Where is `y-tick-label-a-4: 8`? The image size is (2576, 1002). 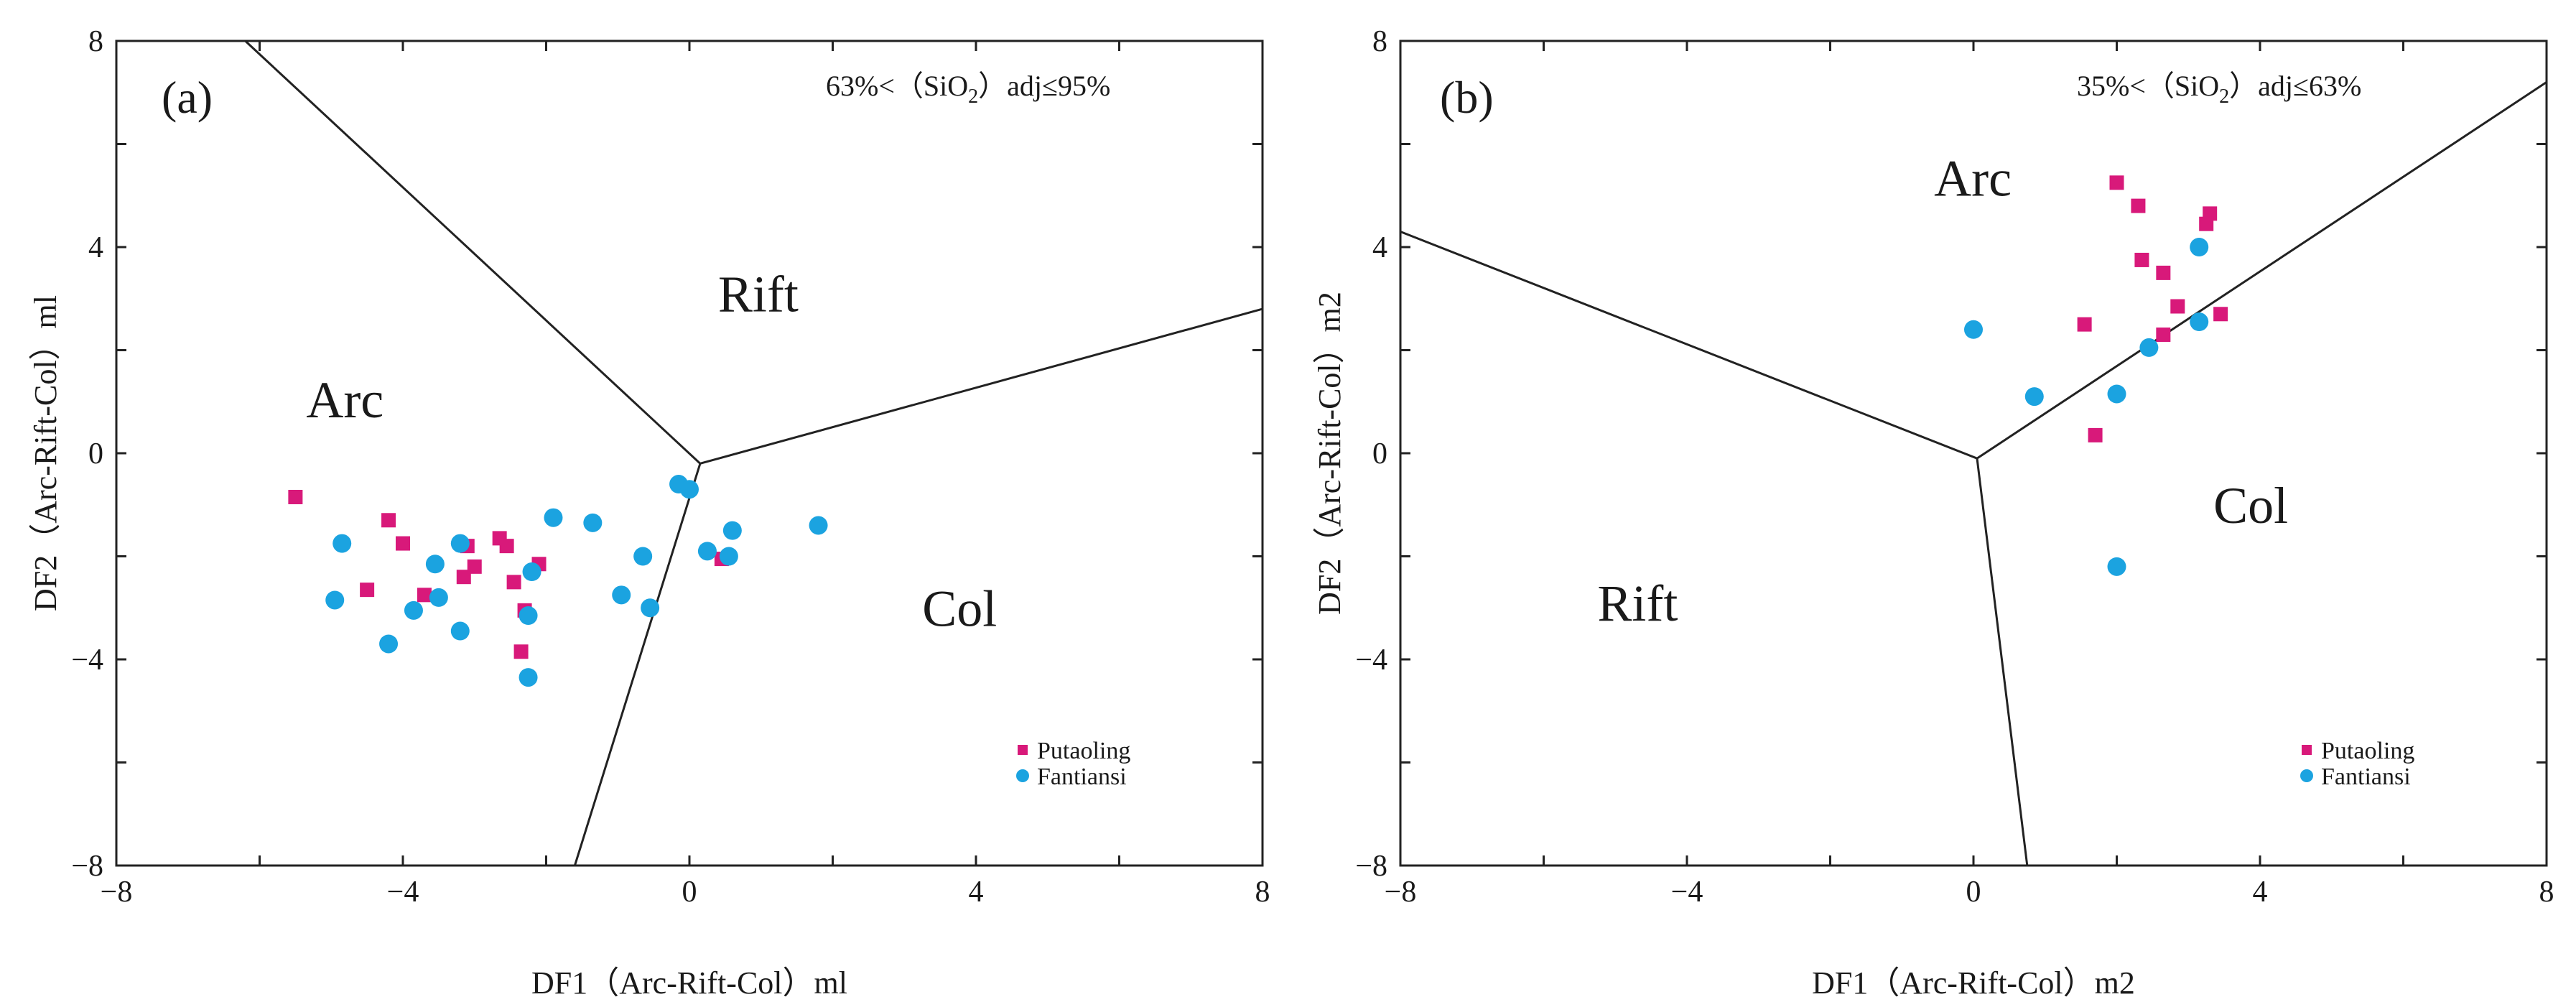
y-tick-label-a-4: 8 is located at coordinates (95, 41).